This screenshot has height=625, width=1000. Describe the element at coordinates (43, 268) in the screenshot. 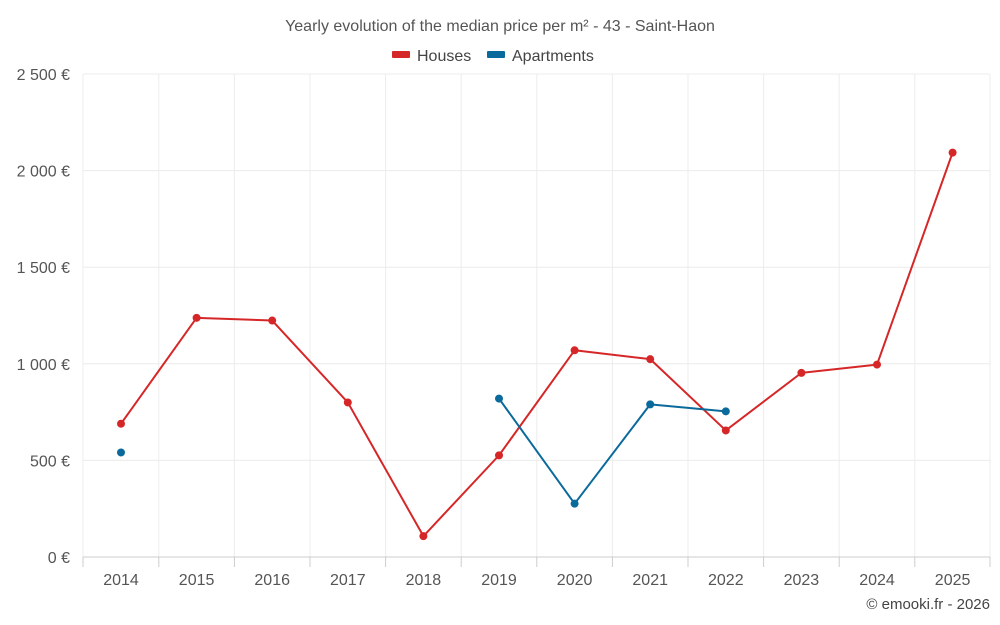

I see `y-tick-label: 1 500 €` at that location.